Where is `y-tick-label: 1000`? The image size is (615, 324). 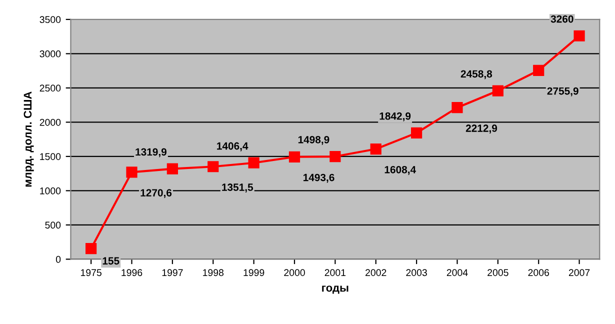
y-tick-label: 1000 is located at coordinates (50, 190).